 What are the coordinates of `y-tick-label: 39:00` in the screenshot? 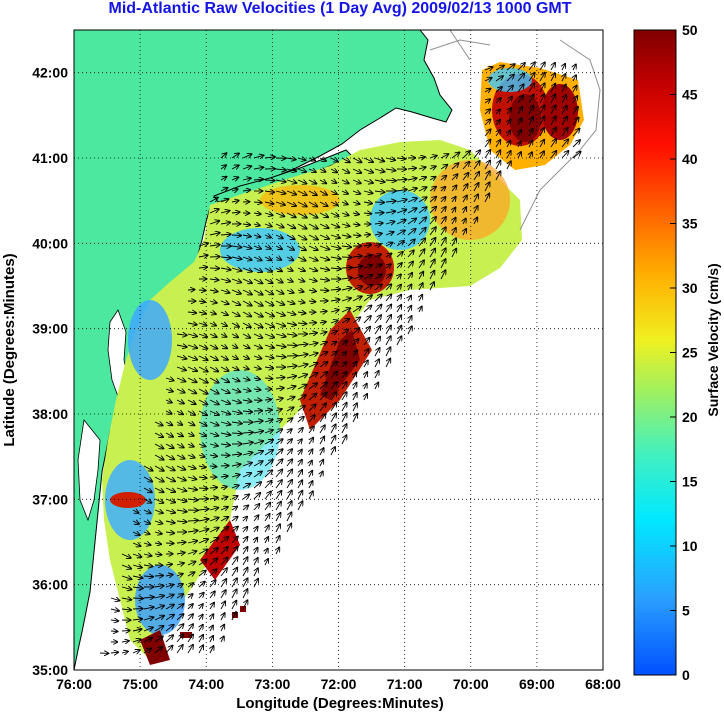 It's located at (50, 329).